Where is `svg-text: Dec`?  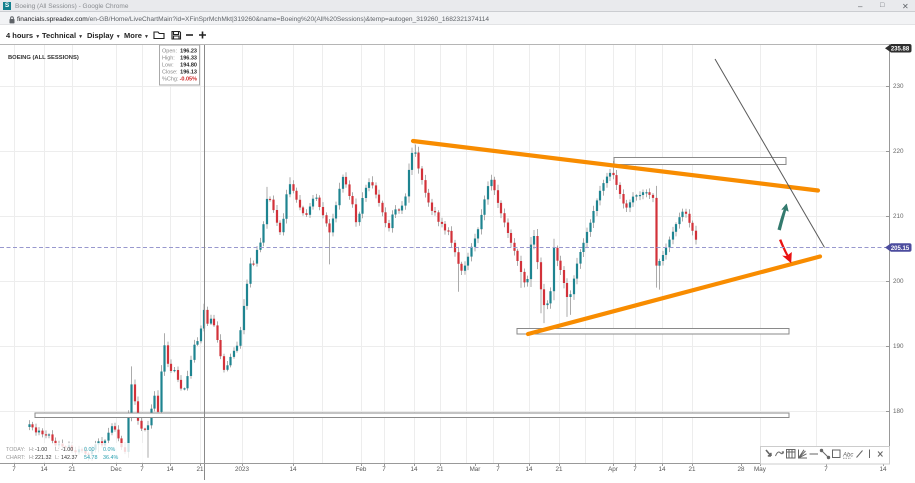
svg-text: Dec is located at coordinates (115, 469).